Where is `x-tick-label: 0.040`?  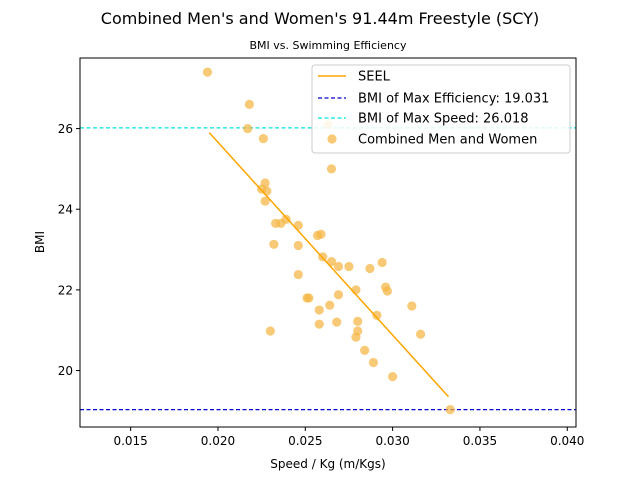 x-tick-label: 0.040 is located at coordinates (567, 441).